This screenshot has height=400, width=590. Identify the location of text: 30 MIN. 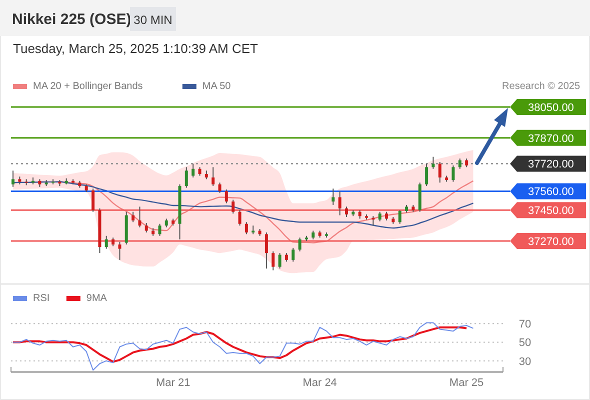
(153, 20).